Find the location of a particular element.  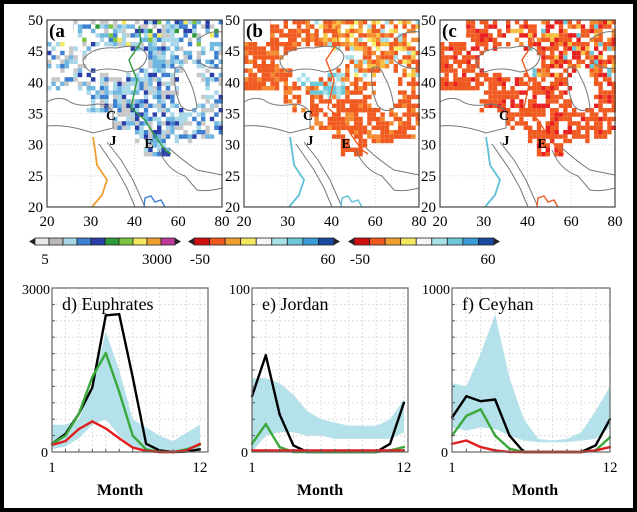

map-x-tick-label: 40 is located at coordinates (134, 222).